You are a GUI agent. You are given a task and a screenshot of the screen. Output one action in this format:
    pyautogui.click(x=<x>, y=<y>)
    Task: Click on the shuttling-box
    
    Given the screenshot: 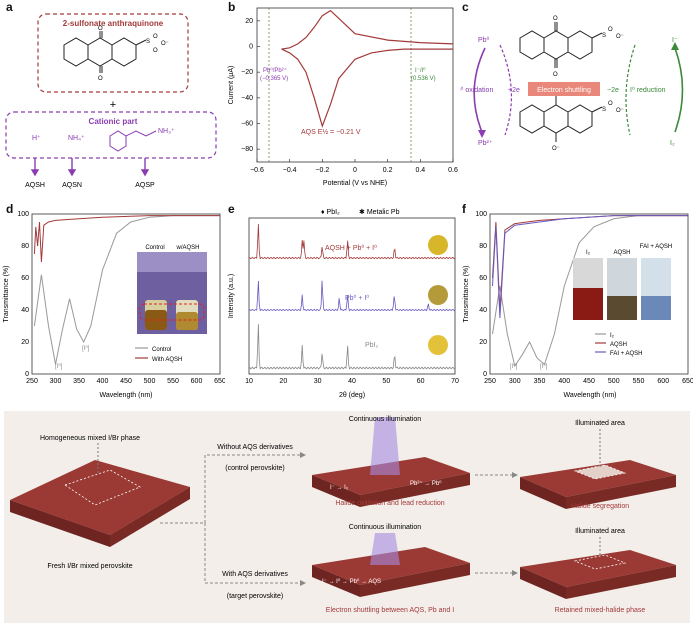 What is the action you would take?
    pyautogui.click(x=564, y=89)
    